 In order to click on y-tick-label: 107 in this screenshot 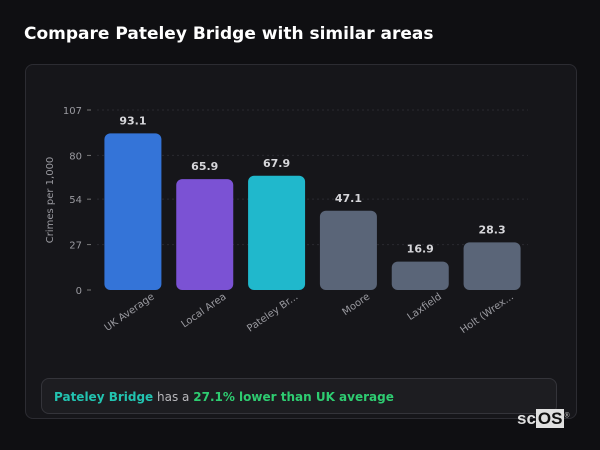, I will do `click(72, 111)`.